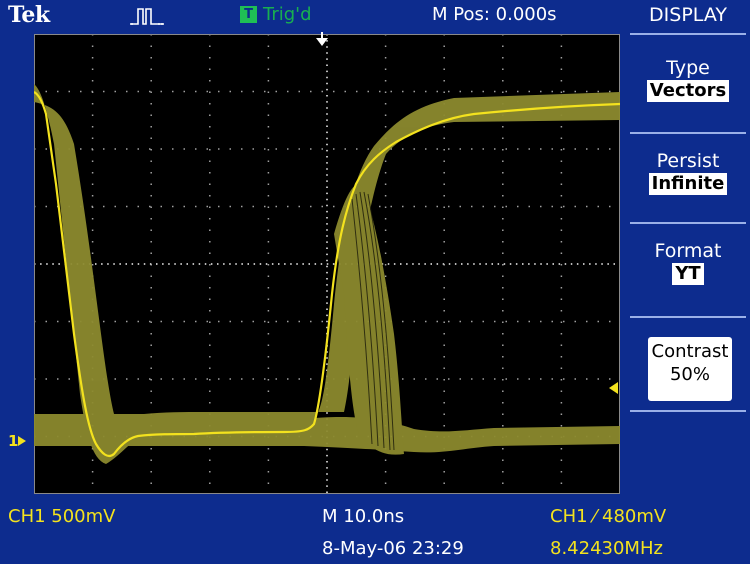 The width and height of the screenshot is (750, 564). Describe the element at coordinates (688, 15) in the screenshot. I see `menu-title: DISPLAY` at that location.